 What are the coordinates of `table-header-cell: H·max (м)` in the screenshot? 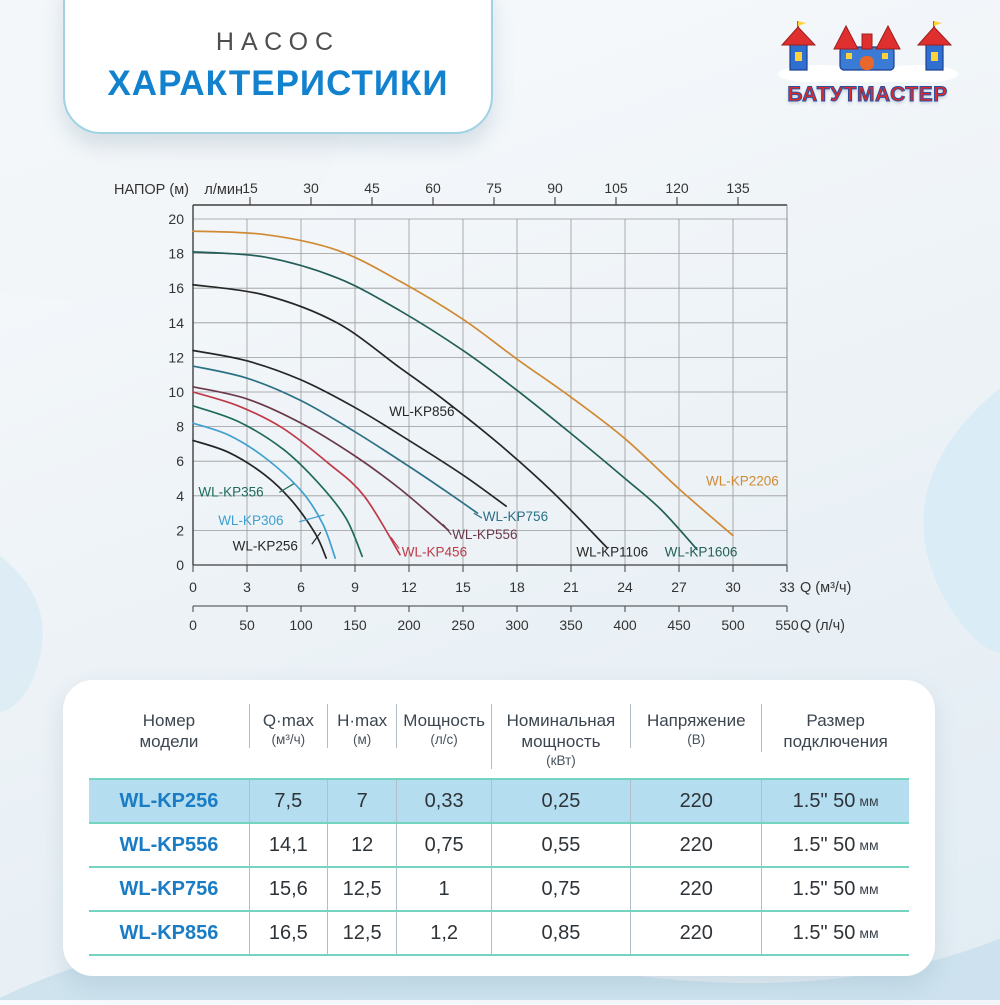 It's located at (361, 726).